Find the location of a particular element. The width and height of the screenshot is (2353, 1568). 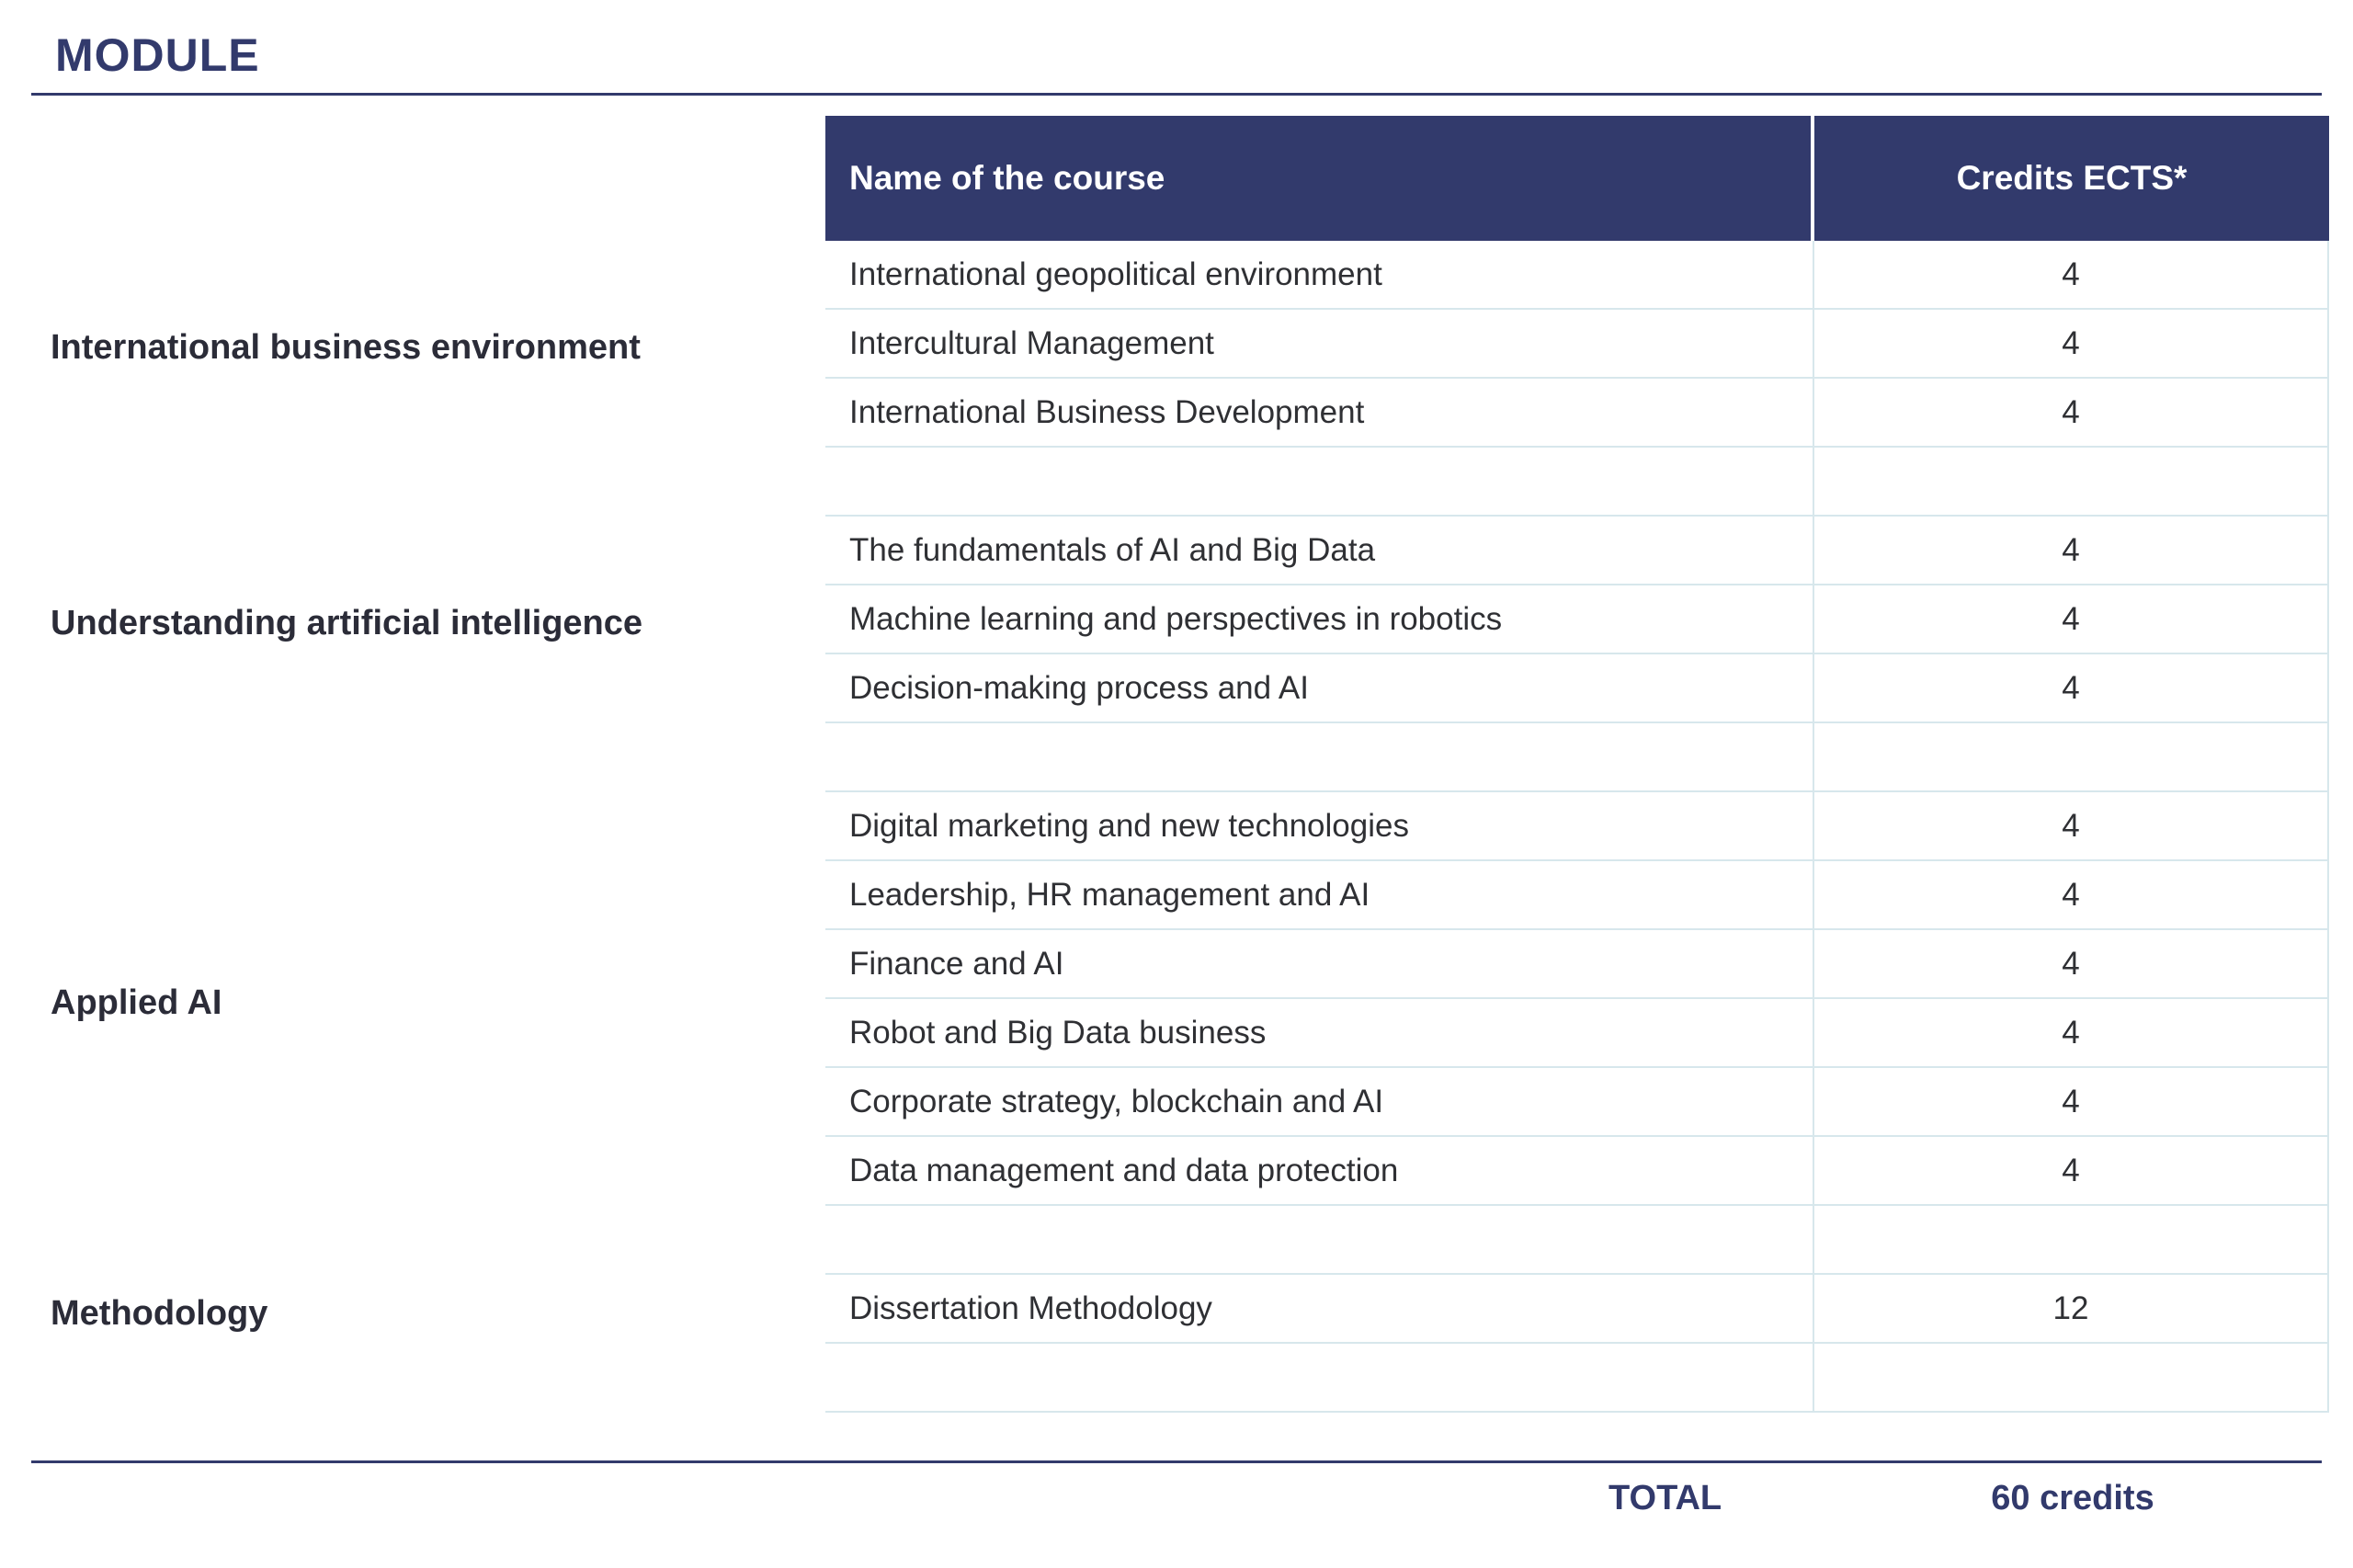

total-label: TOTAL is located at coordinates (1665, 1498).